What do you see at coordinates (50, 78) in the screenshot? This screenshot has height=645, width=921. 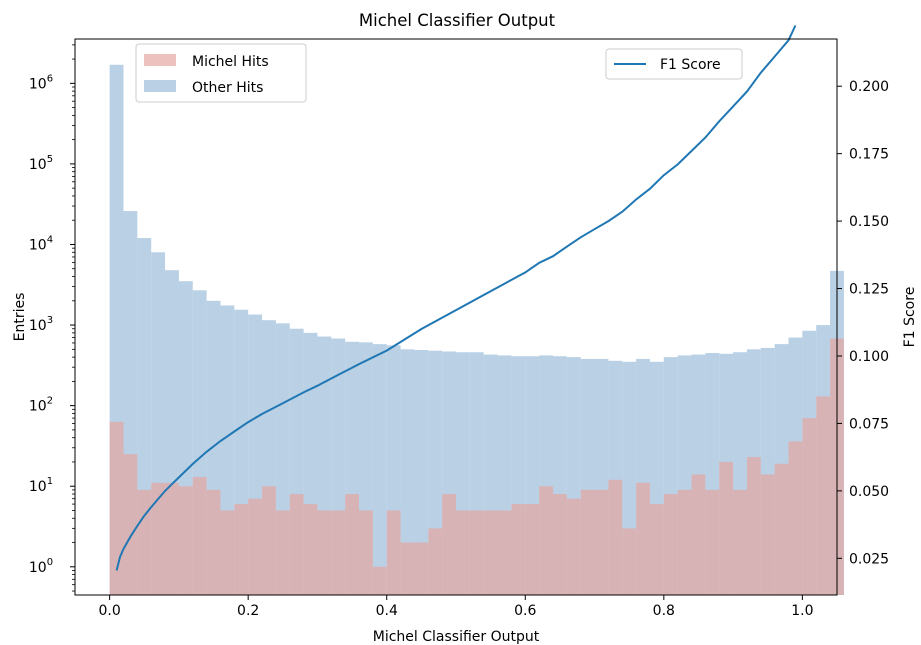 I see `y-tick-exp-6: 6` at bounding box center [50, 78].